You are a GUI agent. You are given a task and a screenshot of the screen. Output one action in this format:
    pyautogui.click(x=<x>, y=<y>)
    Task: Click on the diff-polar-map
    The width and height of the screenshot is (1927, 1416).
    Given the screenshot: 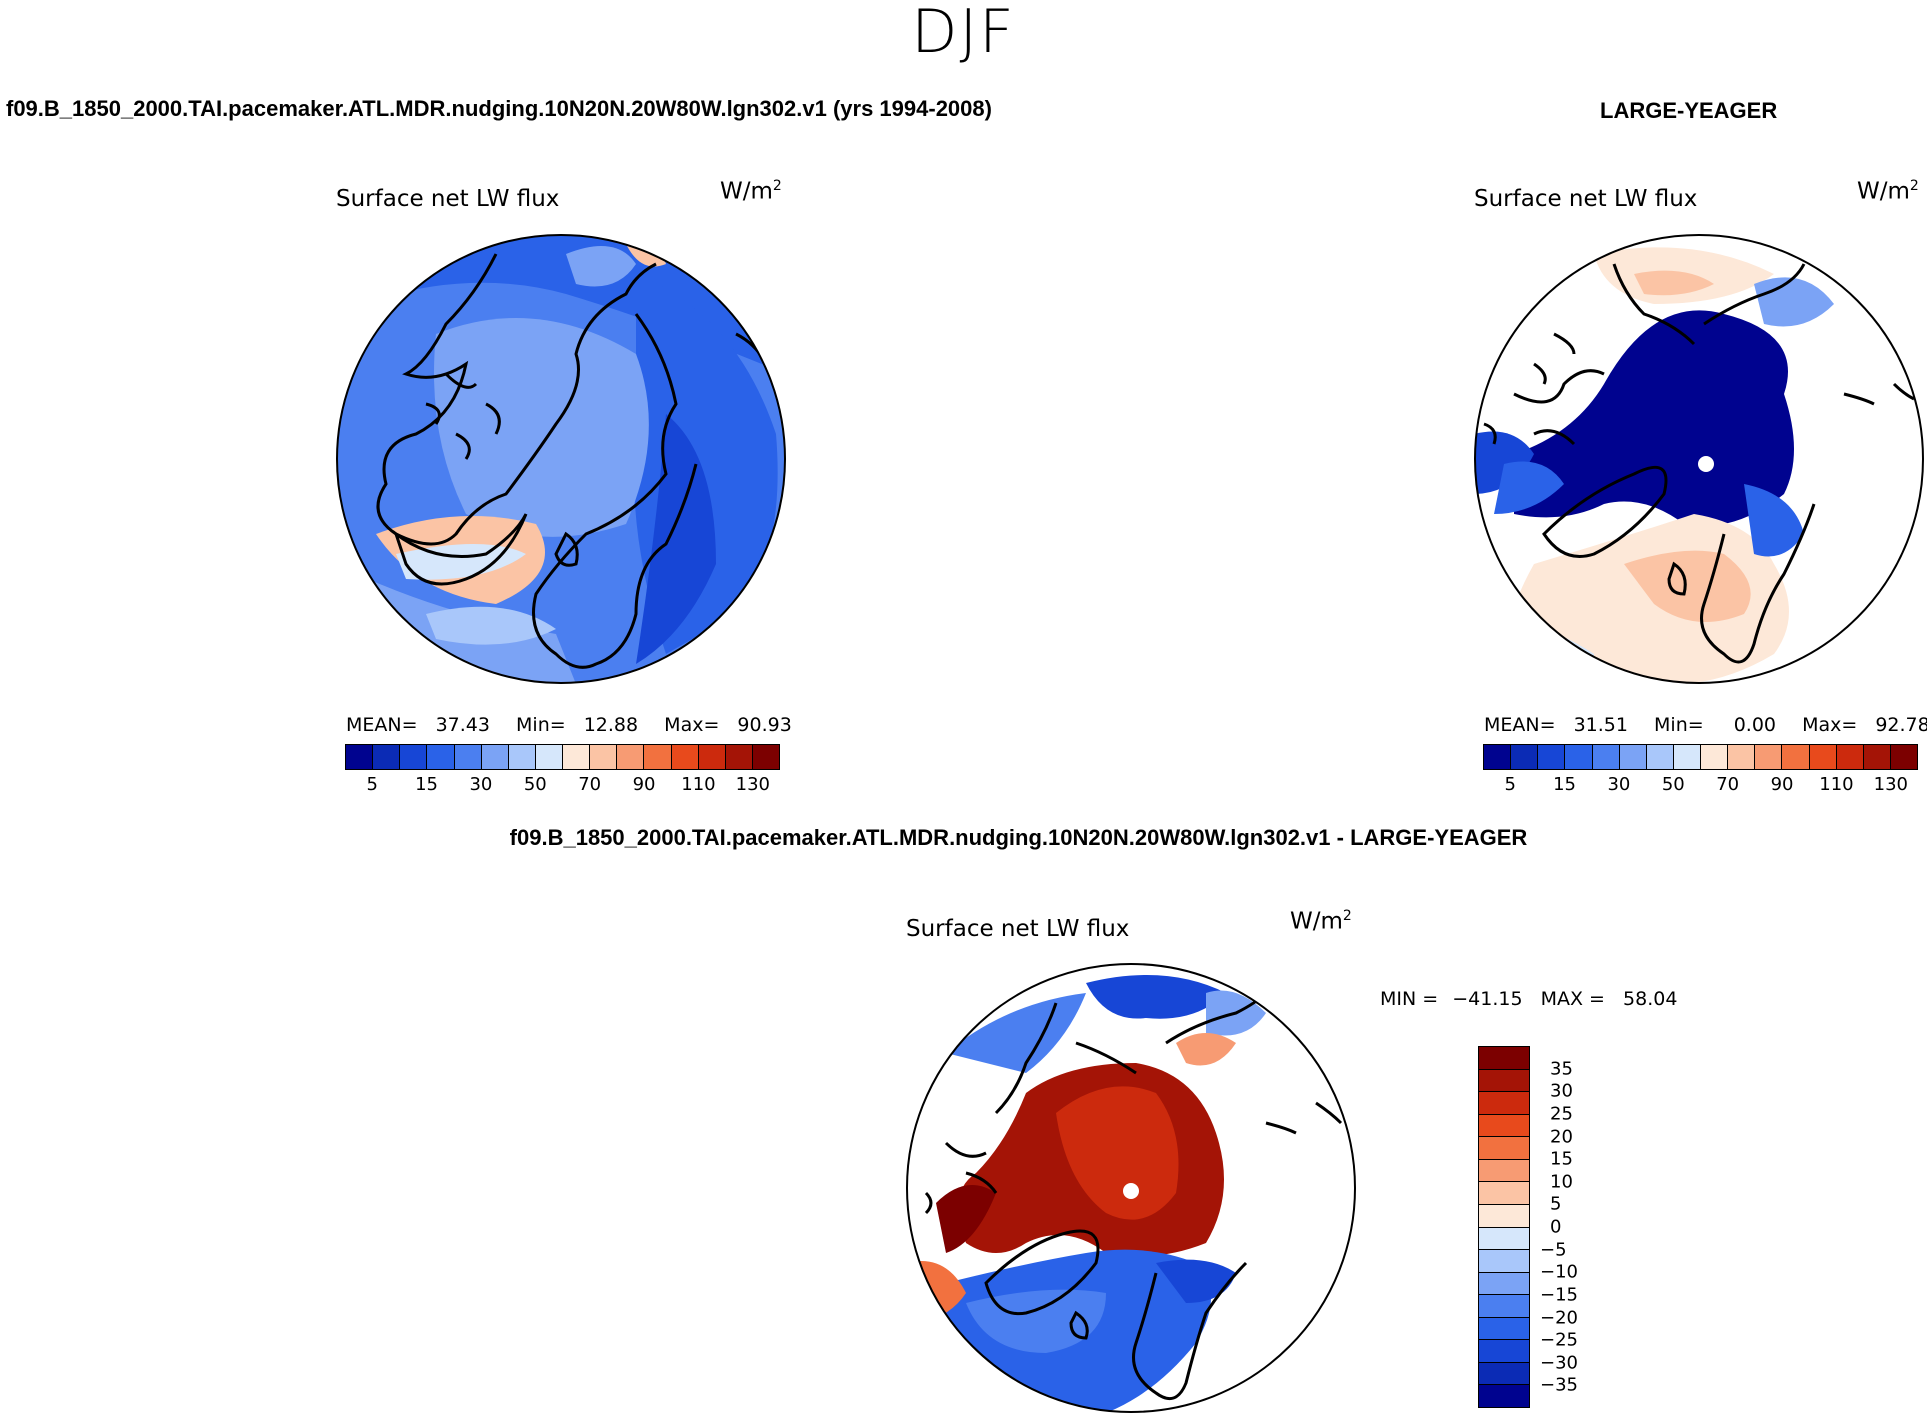 What is the action you would take?
    pyautogui.click(x=1131, y=1188)
    